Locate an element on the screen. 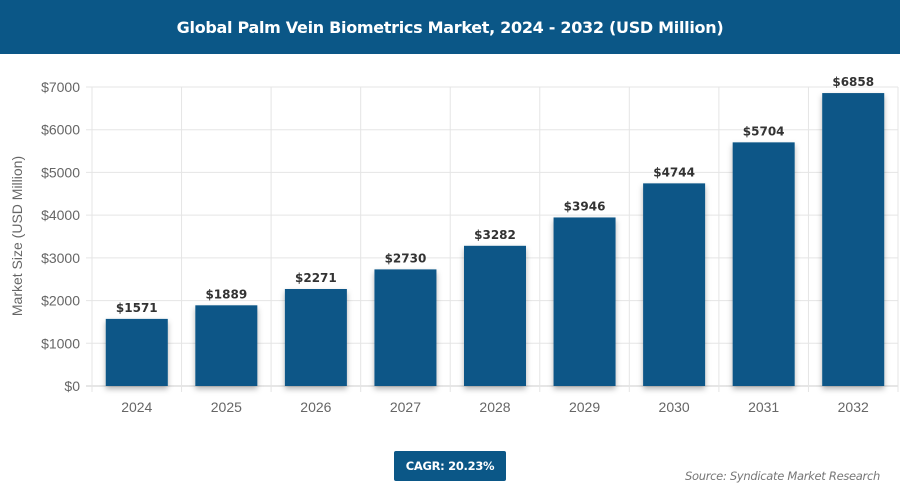 The image size is (900, 500). x-tick-label: 2030 is located at coordinates (674, 407).